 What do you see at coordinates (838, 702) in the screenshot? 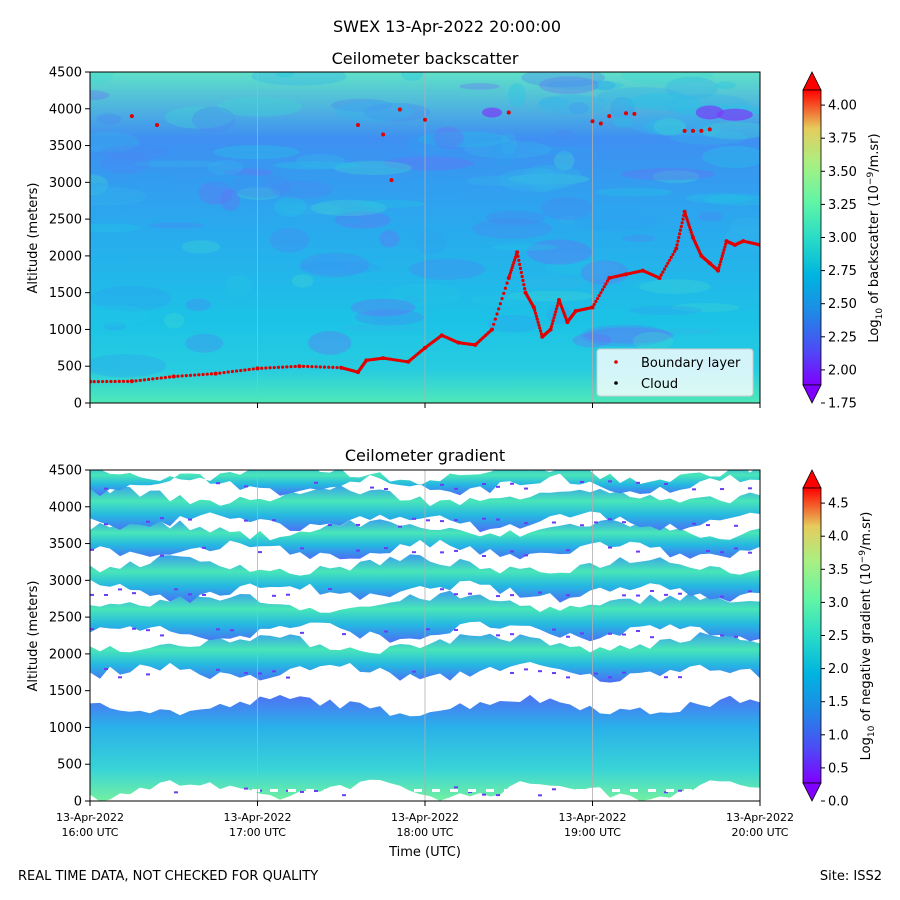
I see `gradient-colorbar-tick: 1.5` at bounding box center [838, 702].